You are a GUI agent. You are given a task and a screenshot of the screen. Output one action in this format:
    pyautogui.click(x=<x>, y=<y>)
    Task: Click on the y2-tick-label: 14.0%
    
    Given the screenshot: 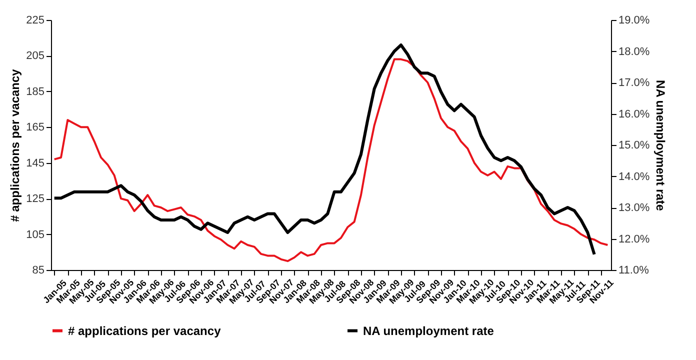 What is the action you would take?
    pyautogui.click(x=634, y=176)
    